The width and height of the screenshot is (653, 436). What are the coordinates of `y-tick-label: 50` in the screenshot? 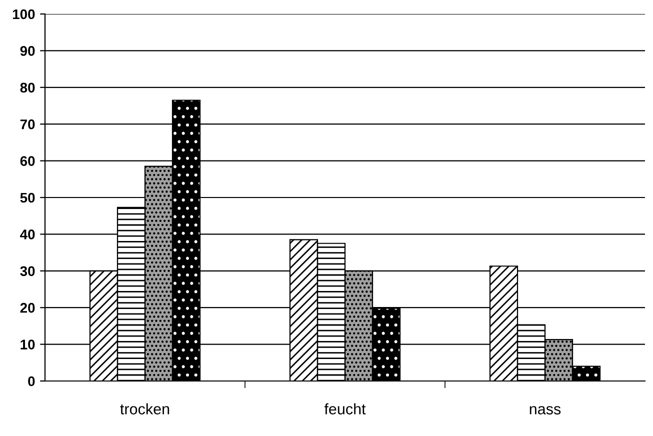 It's located at (27, 197).